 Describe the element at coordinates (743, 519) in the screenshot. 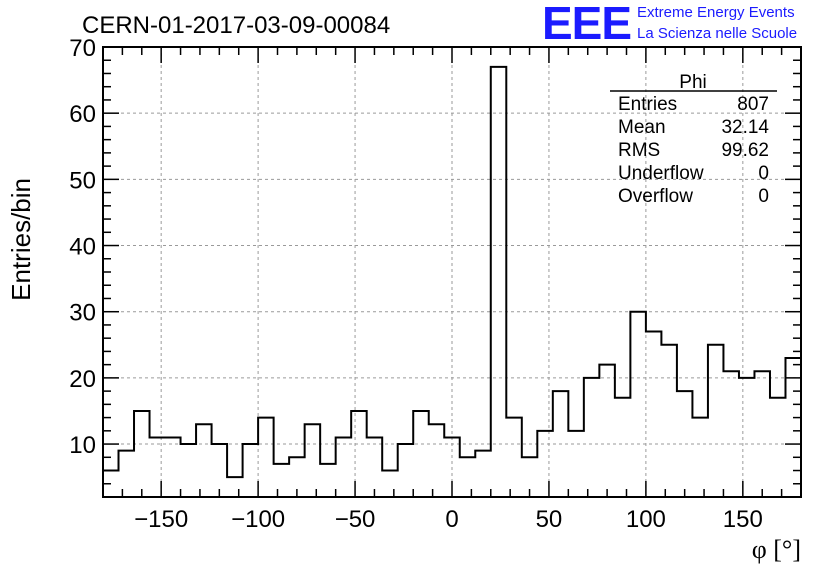

I see `x-tick-label: 150` at that location.